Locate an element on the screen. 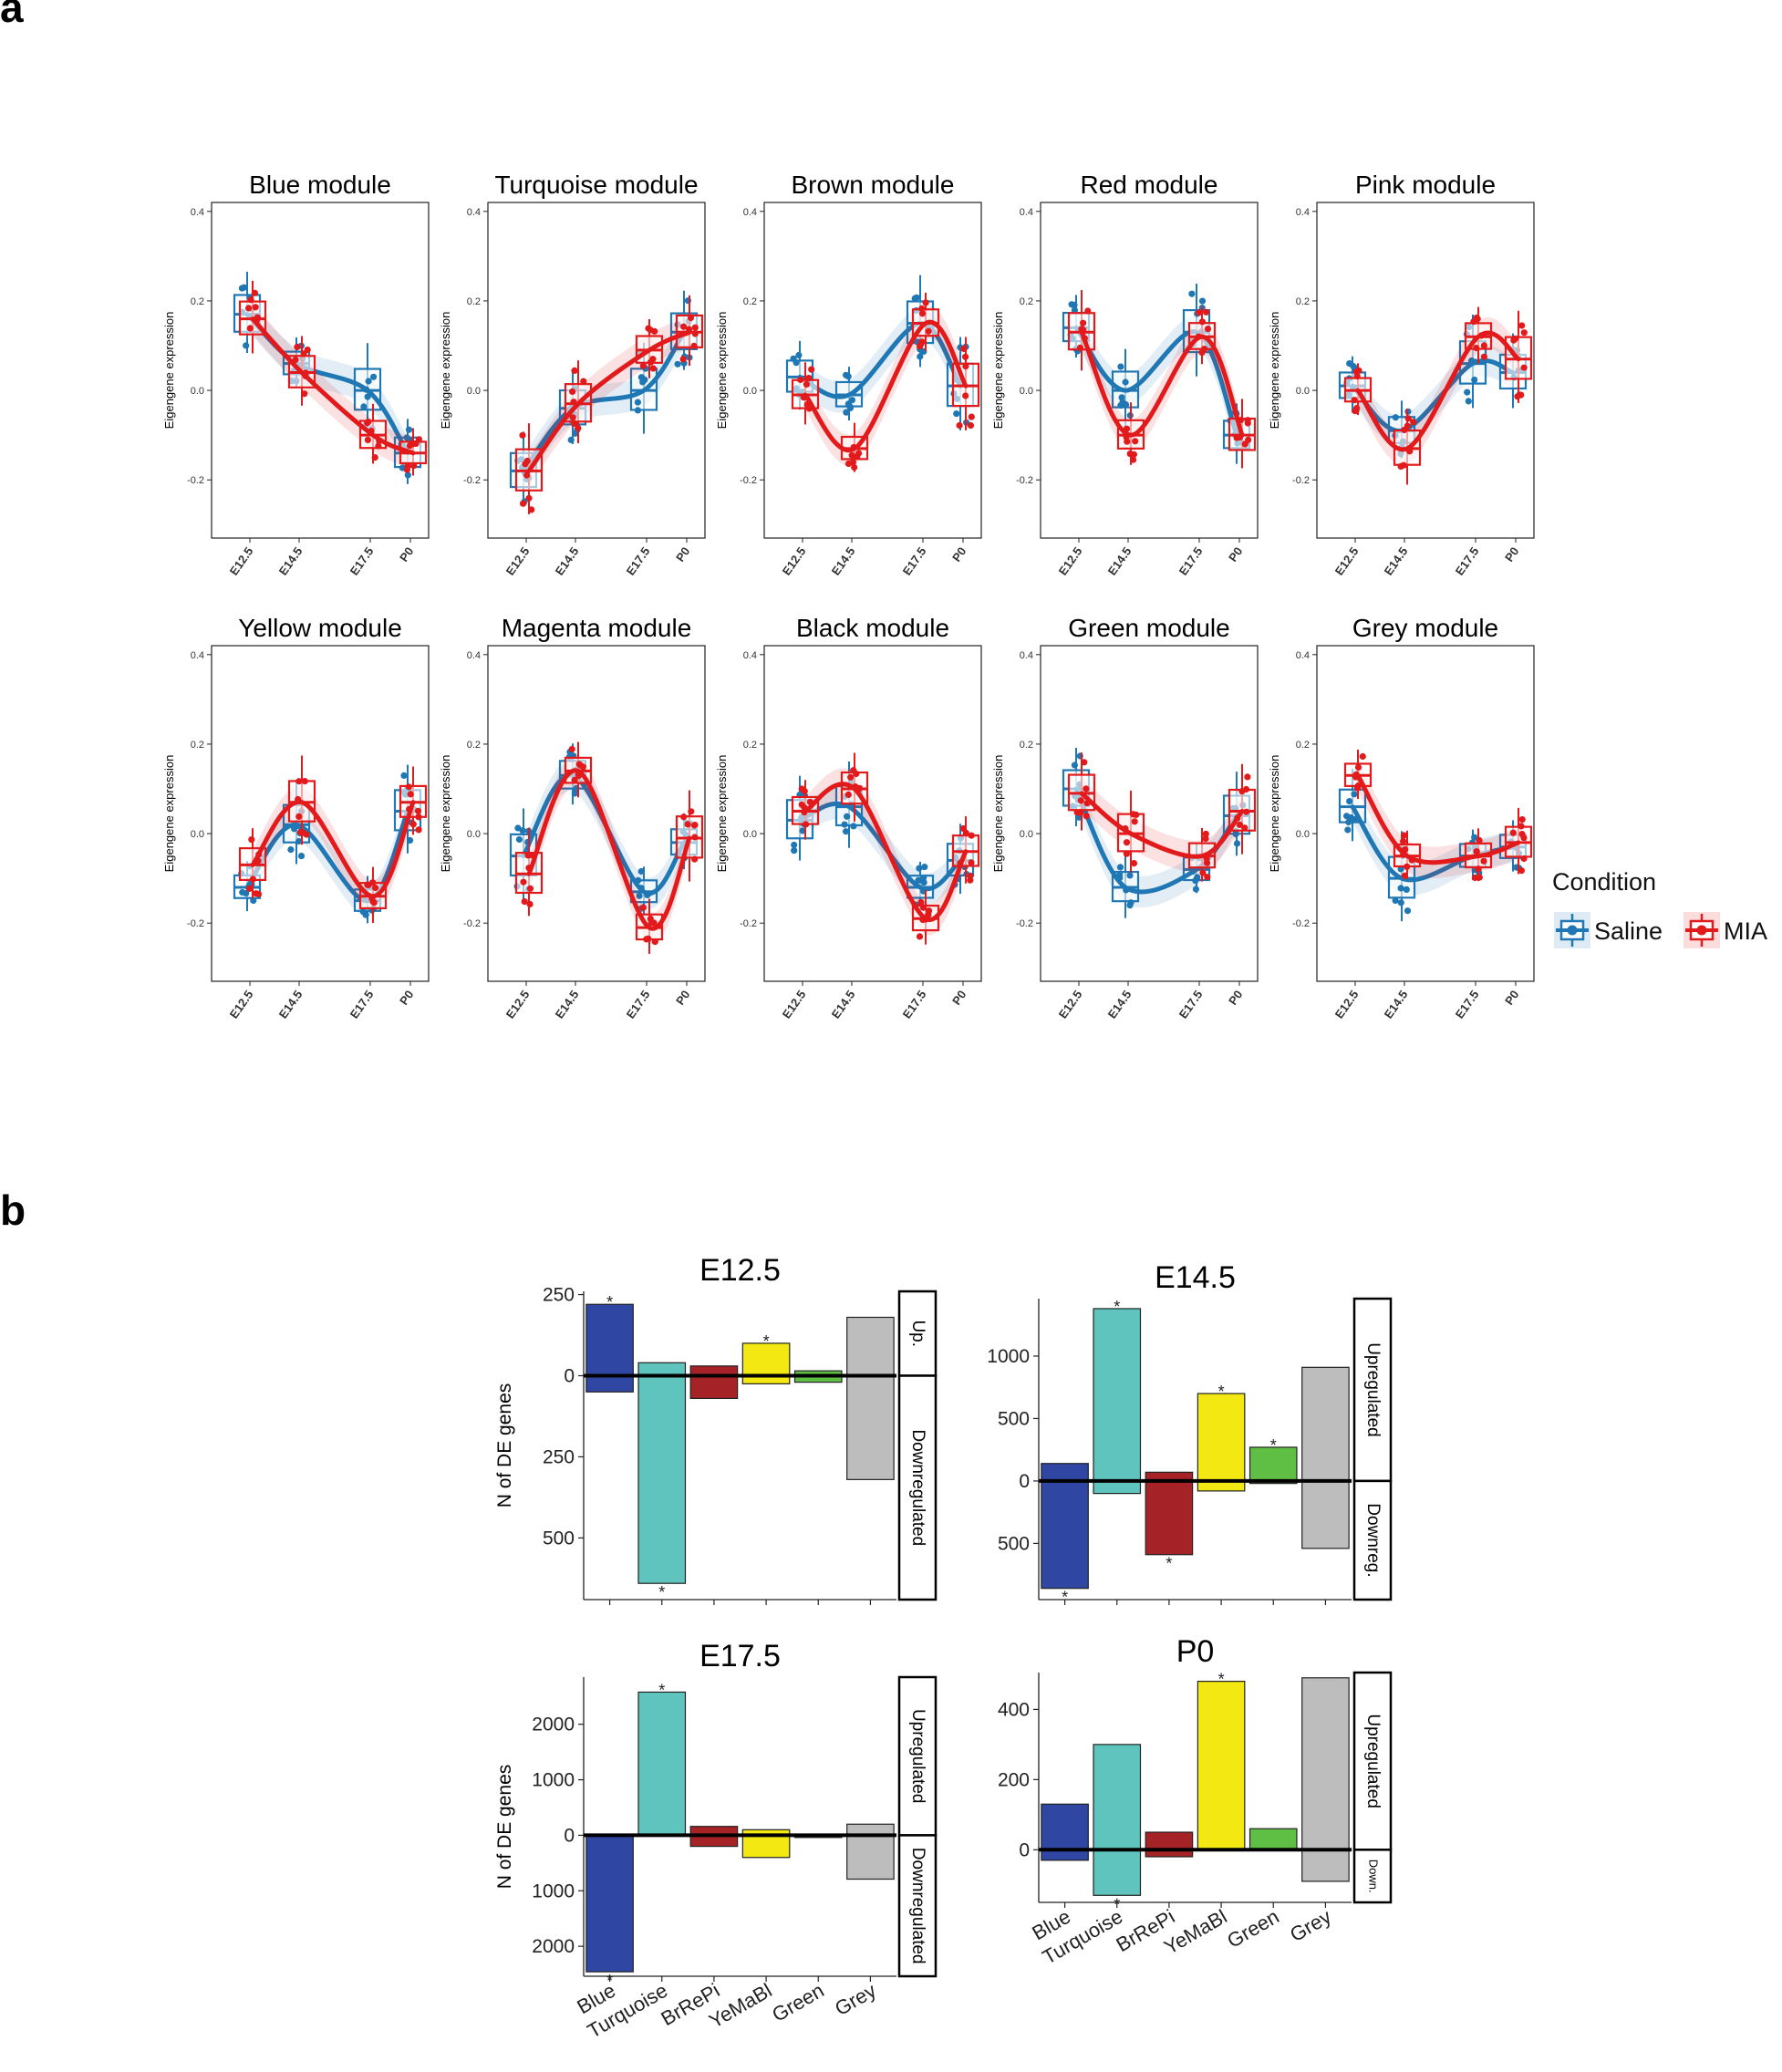 The height and width of the screenshot is (2072, 1782). de-chart-e14-5-strip-down is located at coordinates (1372, 1540).